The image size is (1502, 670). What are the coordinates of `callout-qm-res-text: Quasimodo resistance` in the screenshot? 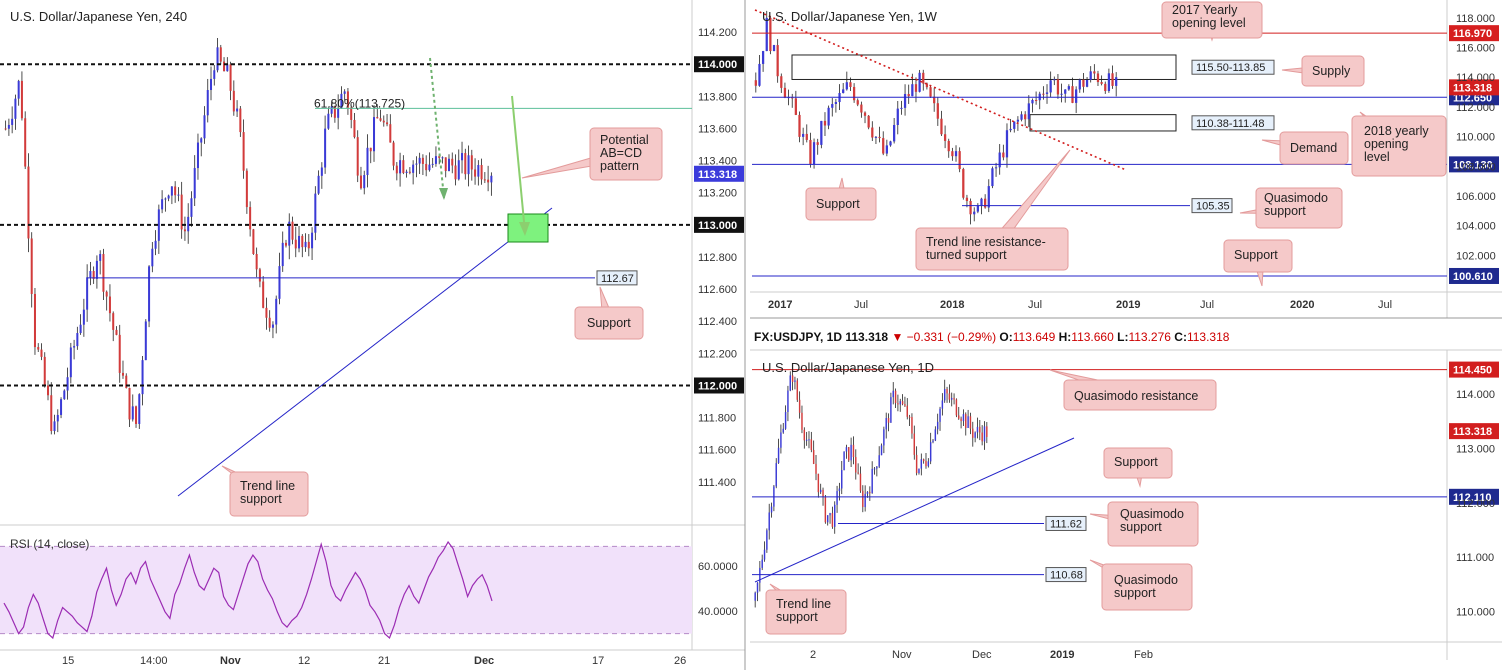 It's located at (1136, 396).